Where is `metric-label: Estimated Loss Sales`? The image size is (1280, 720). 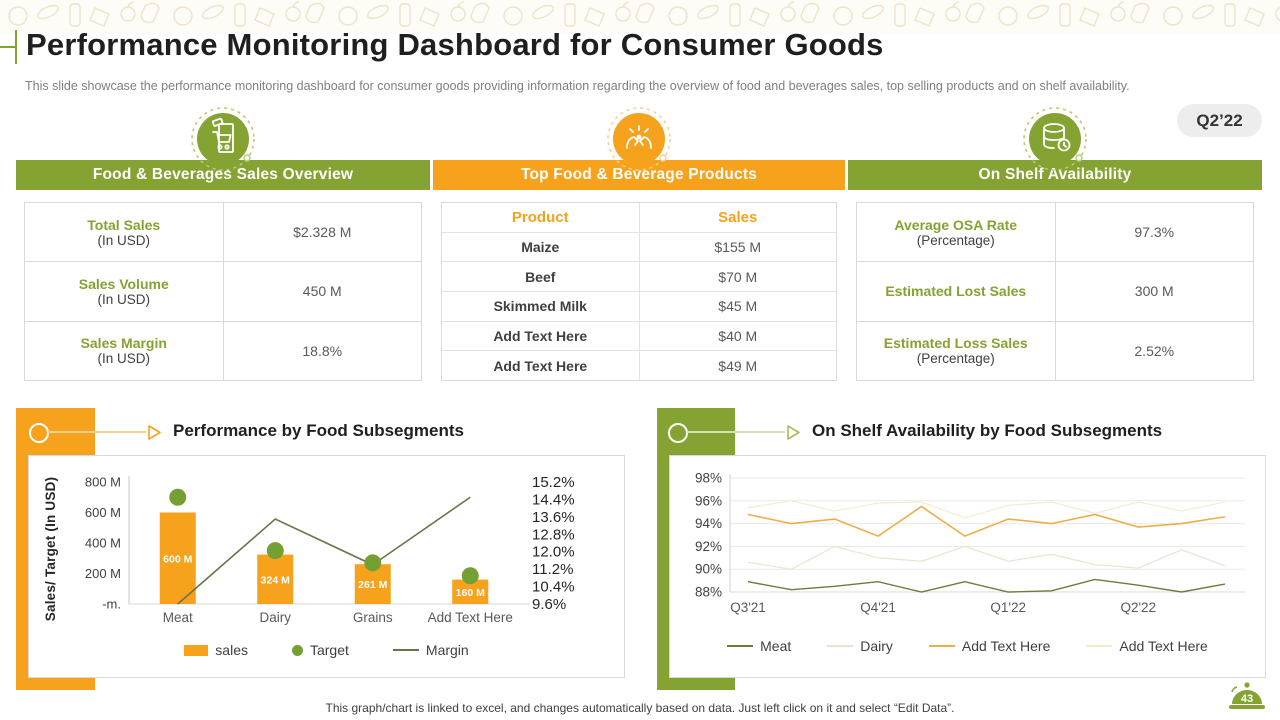 metric-label: Estimated Loss Sales is located at coordinates (955, 343).